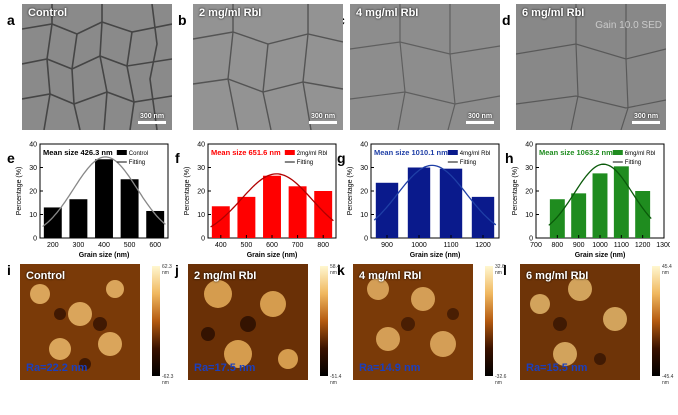 This screenshot has width=678, height=415. What do you see at coordinates (557, 276) in the screenshot?
I see `afm-title: 6 mg/ml RbI` at bounding box center [557, 276].